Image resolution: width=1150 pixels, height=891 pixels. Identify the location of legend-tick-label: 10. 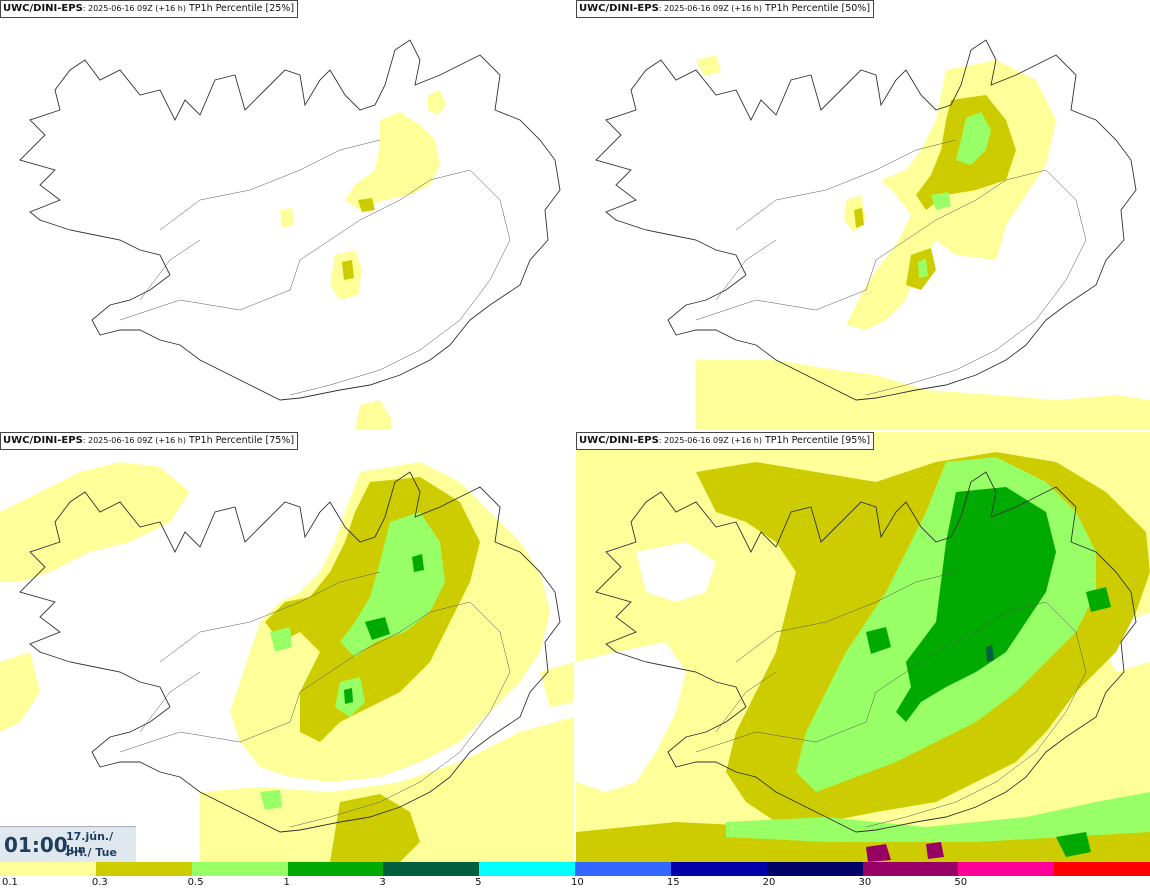
(577, 882).